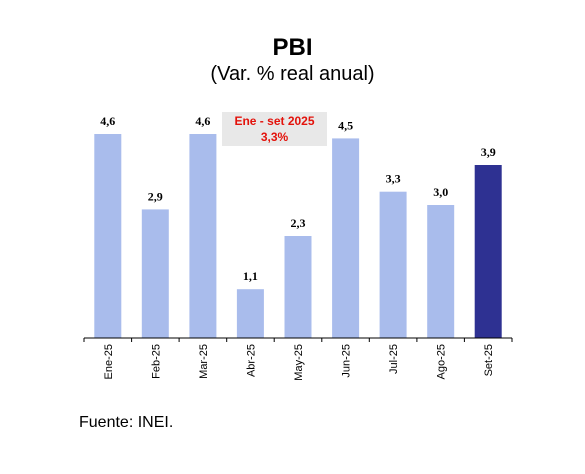 This screenshot has width=585, height=474. I want to click on source-note: Fuente: INEI., so click(126, 422).